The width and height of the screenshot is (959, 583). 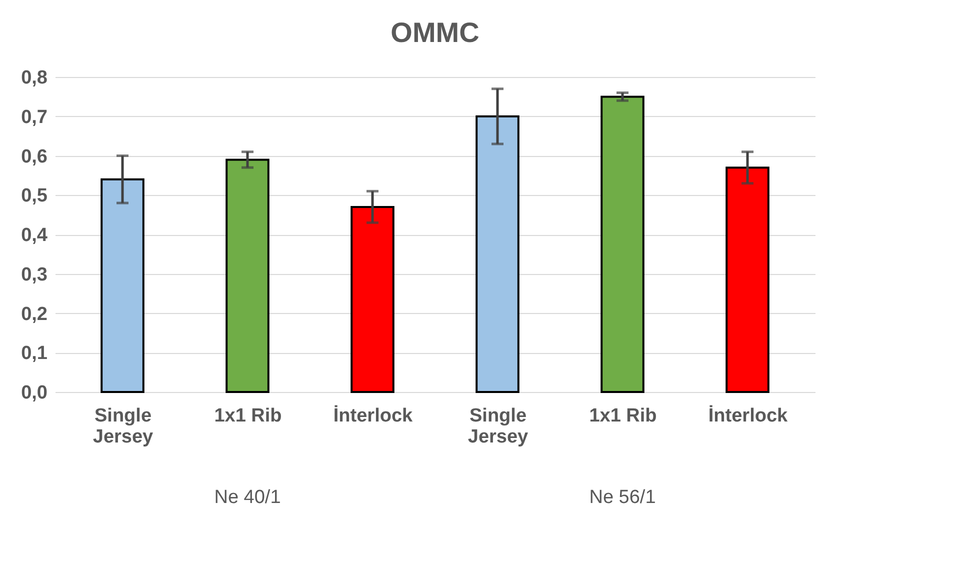 I want to click on text: Ne 40/1, so click(x=247, y=497).